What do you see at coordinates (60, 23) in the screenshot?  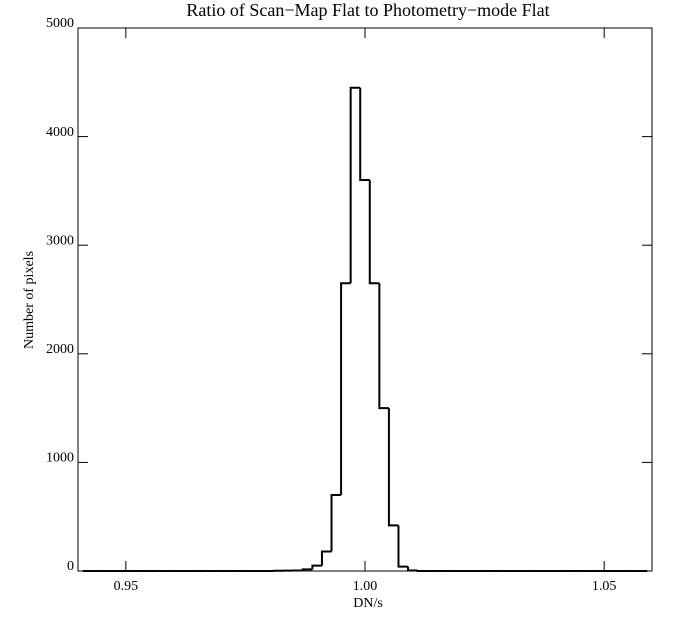 I see `y-tick-label: 5000` at bounding box center [60, 23].